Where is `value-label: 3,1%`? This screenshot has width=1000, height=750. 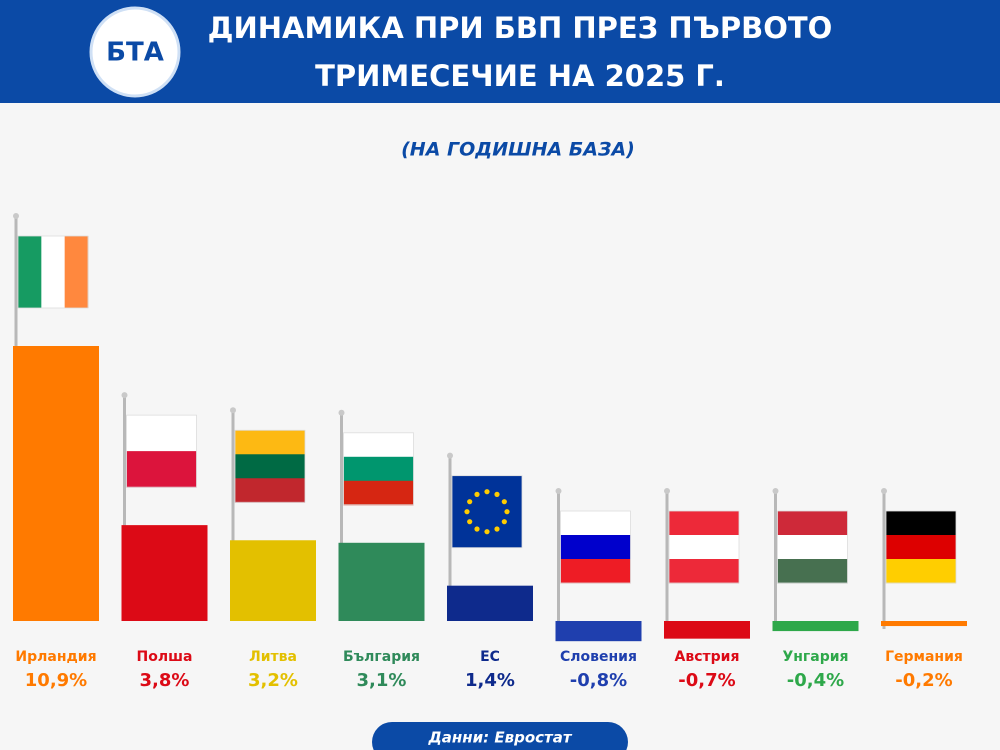 value-label: 3,1% is located at coordinates (382, 680).